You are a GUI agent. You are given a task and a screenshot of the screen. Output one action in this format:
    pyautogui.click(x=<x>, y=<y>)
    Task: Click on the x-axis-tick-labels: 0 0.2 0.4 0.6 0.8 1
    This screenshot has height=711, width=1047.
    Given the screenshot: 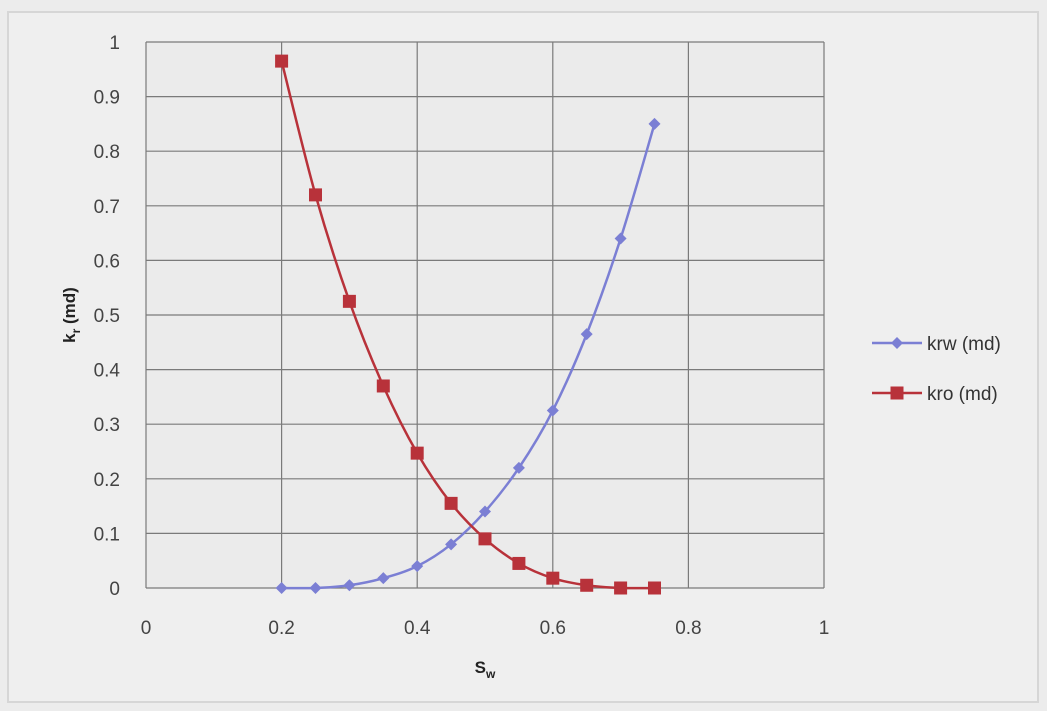 What is the action you would take?
    pyautogui.click(x=485, y=628)
    